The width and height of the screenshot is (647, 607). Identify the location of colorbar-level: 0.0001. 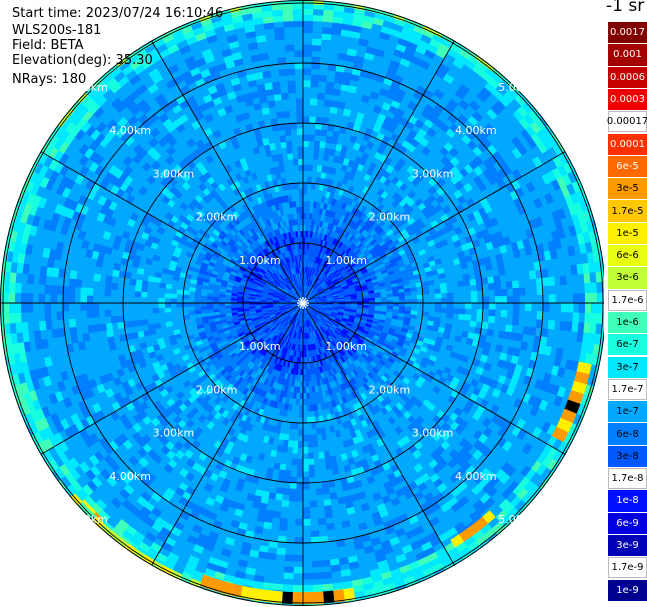
(627, 144).